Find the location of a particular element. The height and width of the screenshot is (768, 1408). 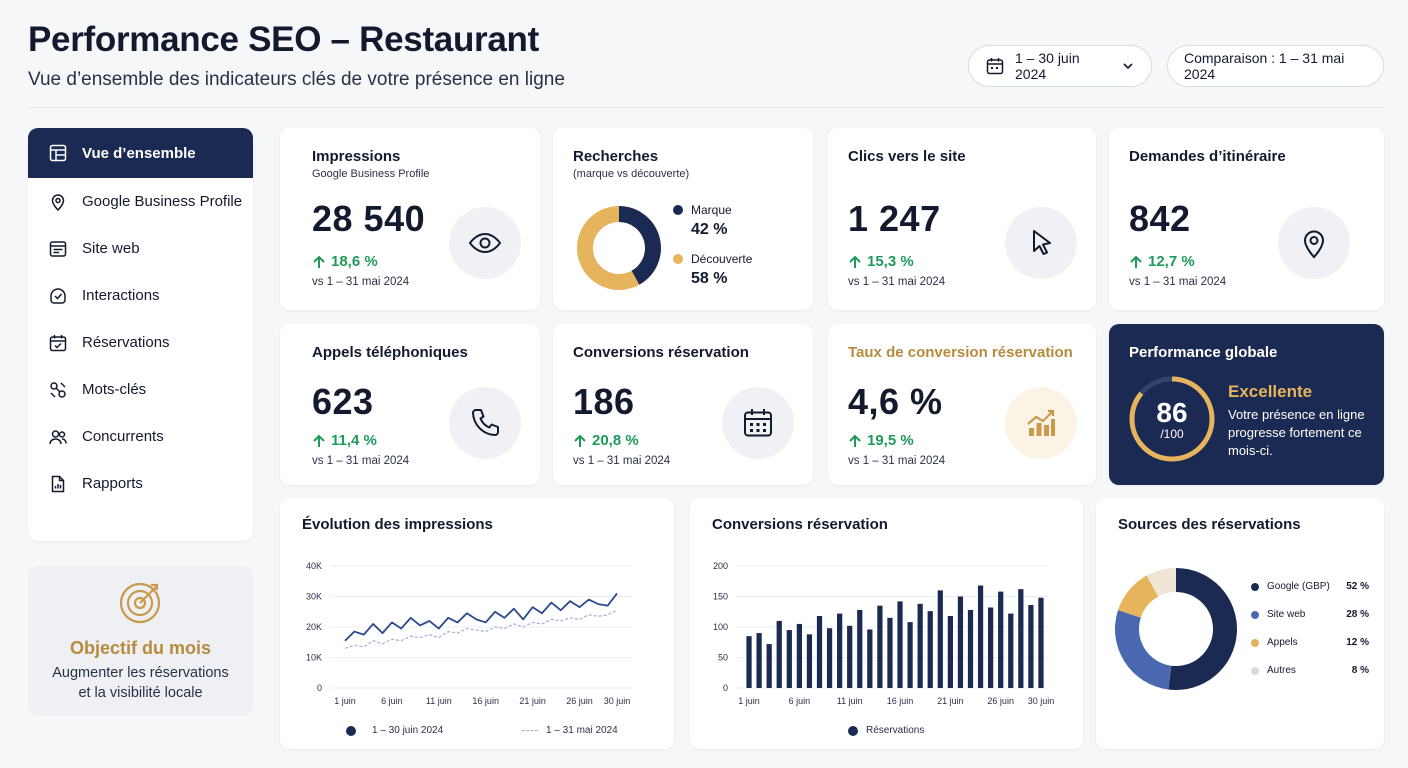

kpi-delta: 11,4 % is located at coordinates (344, 440).